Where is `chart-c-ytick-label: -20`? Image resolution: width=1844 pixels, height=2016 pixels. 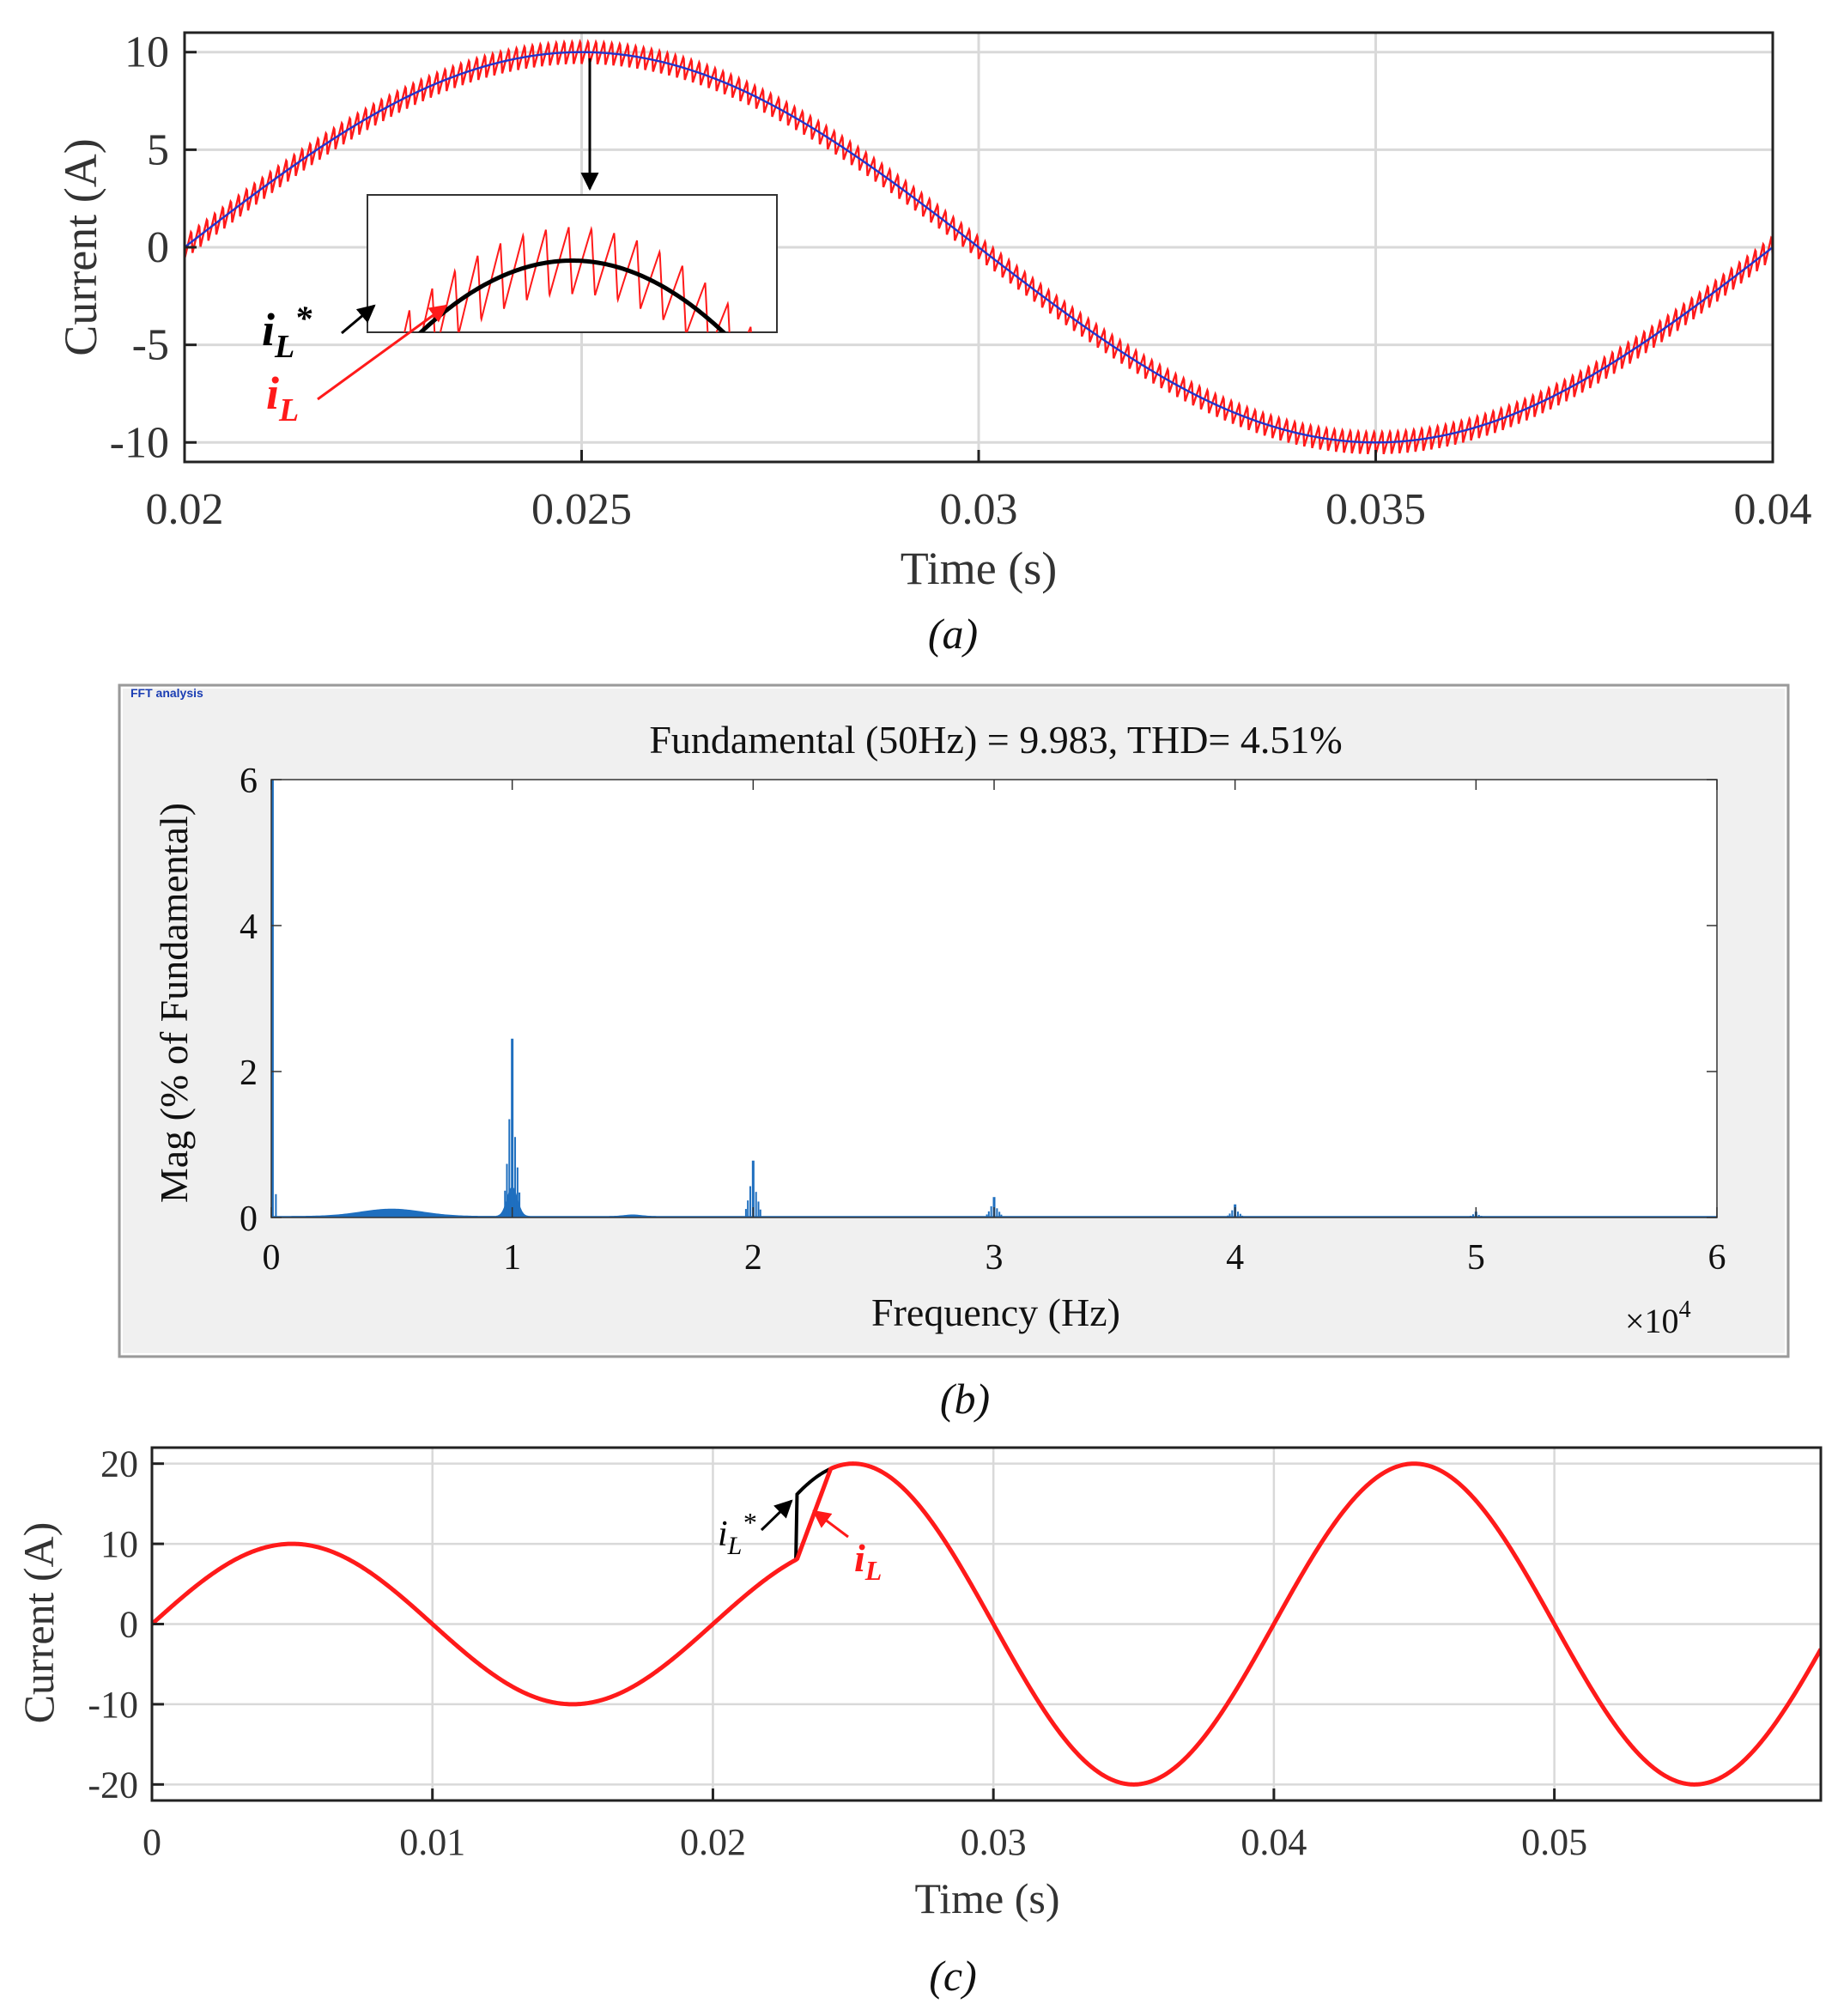 chart-c-ytick-label: -20 is located at coordinates (113, 1785).